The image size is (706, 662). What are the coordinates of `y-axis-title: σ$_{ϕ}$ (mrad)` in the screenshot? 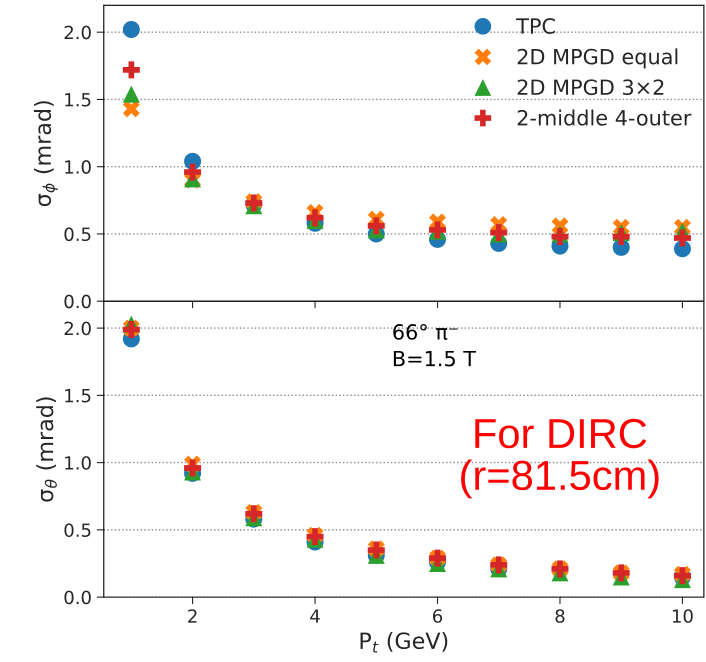 It's located at (46, 153).